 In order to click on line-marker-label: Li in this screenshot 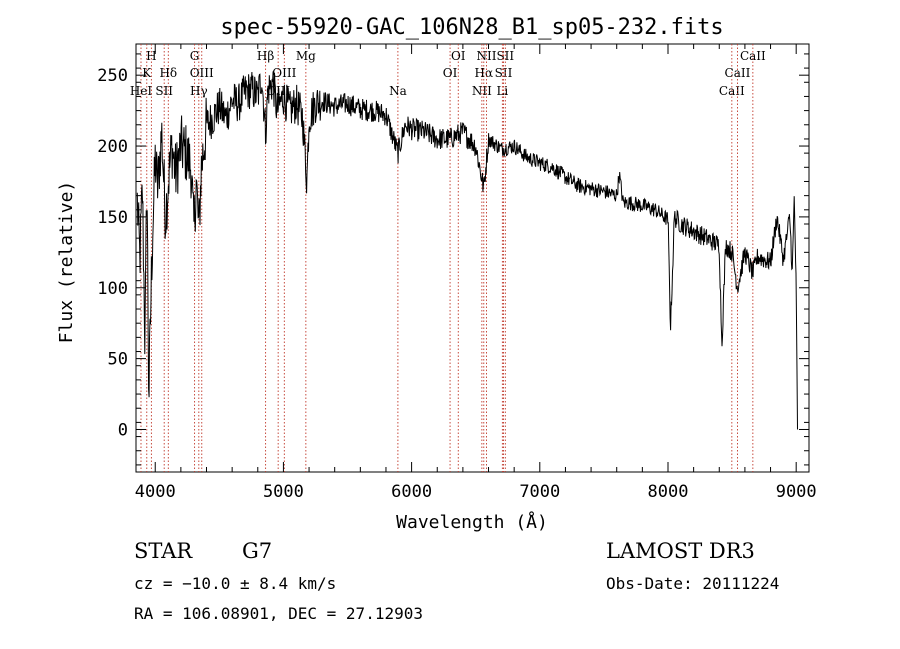, I will do `click(502, 91)`.